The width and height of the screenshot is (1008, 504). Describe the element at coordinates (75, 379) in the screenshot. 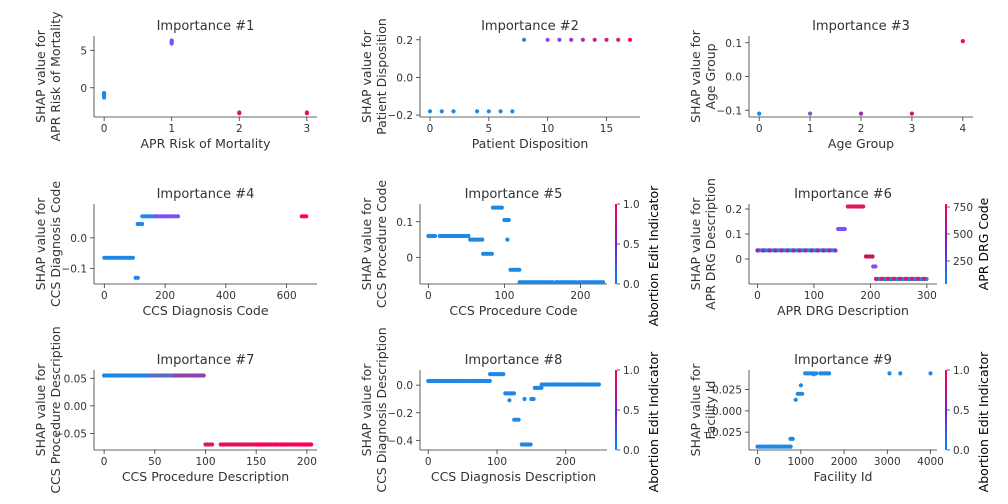

I see `y-tick-label: 0.05` at that location.